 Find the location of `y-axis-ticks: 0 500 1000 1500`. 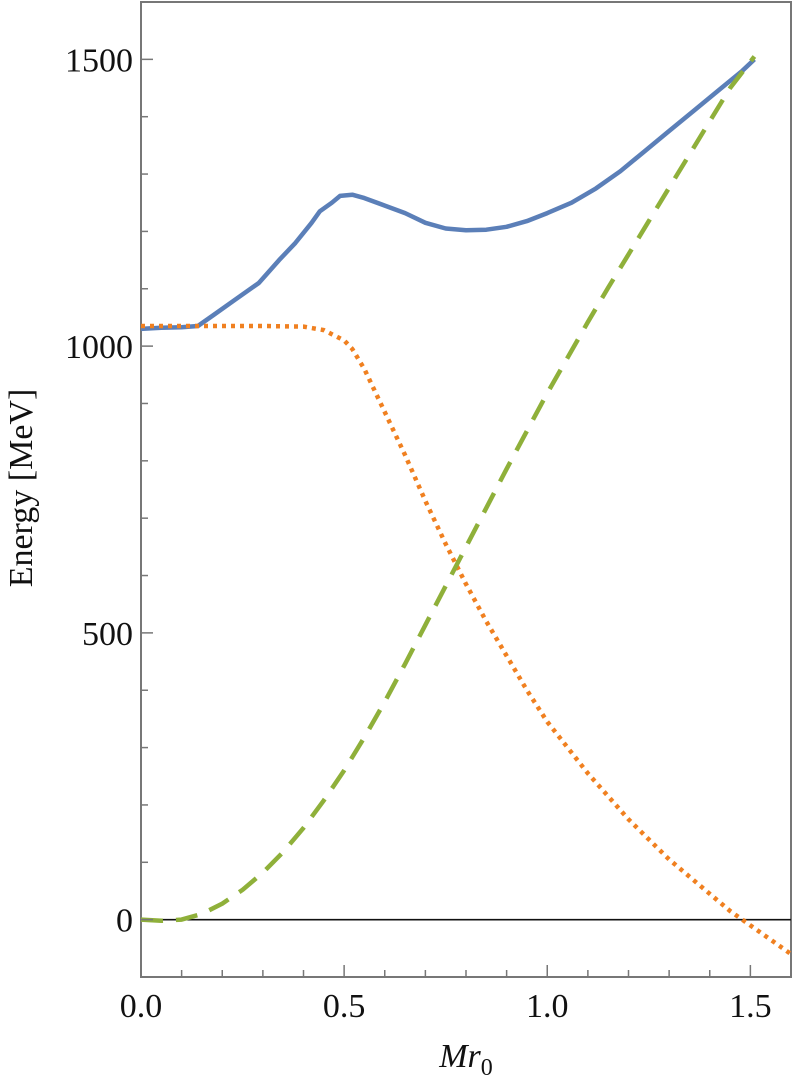

y-axis-ticks: 0 500 1000 1500 is located at coordinates (109, 489).